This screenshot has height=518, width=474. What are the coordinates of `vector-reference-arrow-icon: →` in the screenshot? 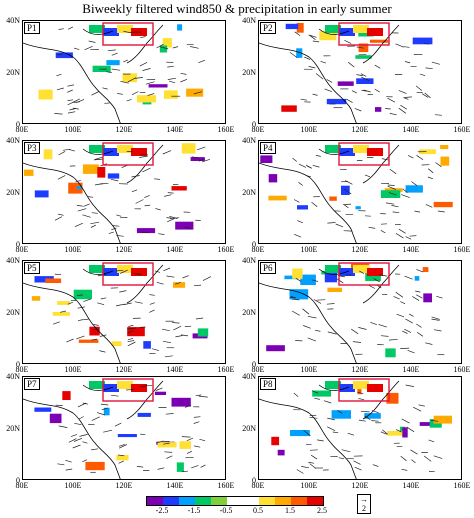 It's located at (364, 499).